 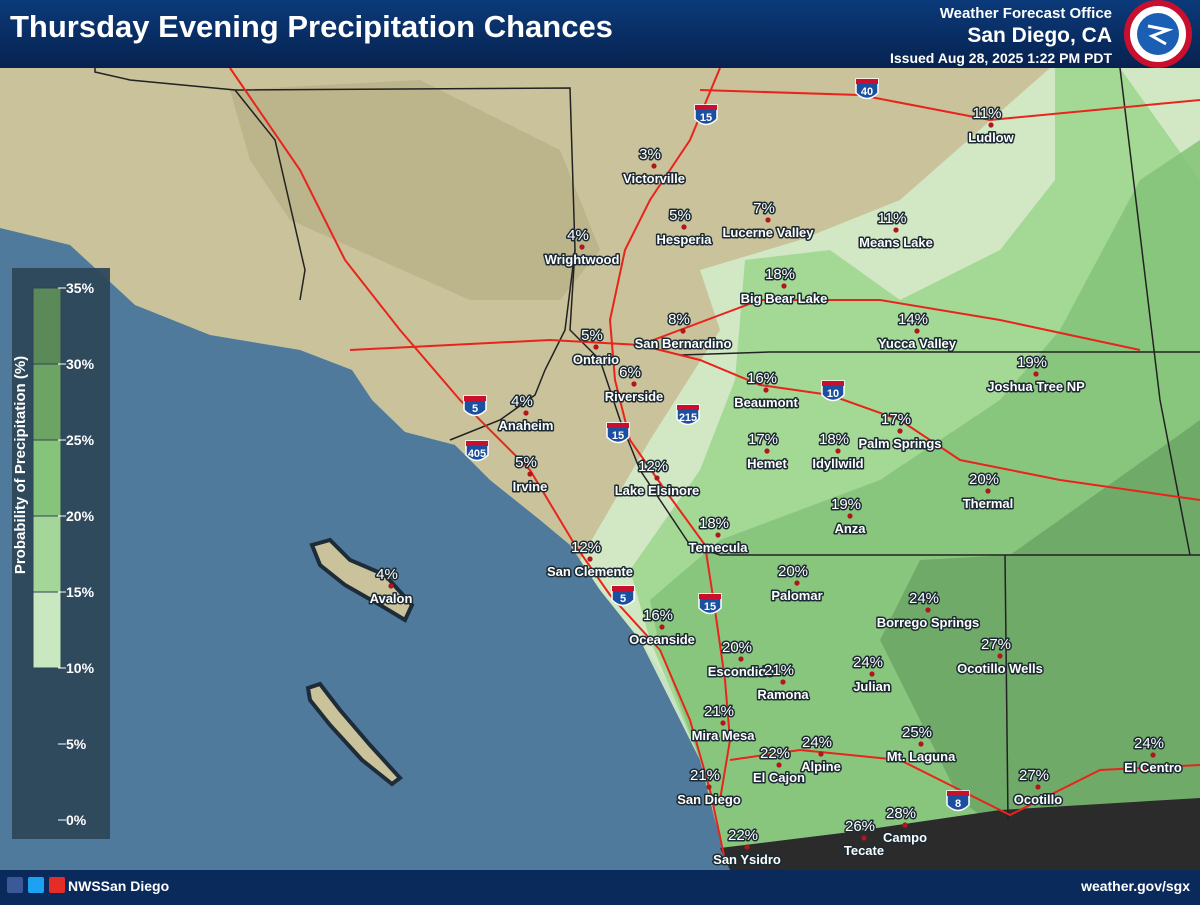 What do you see at coordinates (650, 154) in the screenshot?
I see `precip-chance: 3%` at bounding box center [650, 154].